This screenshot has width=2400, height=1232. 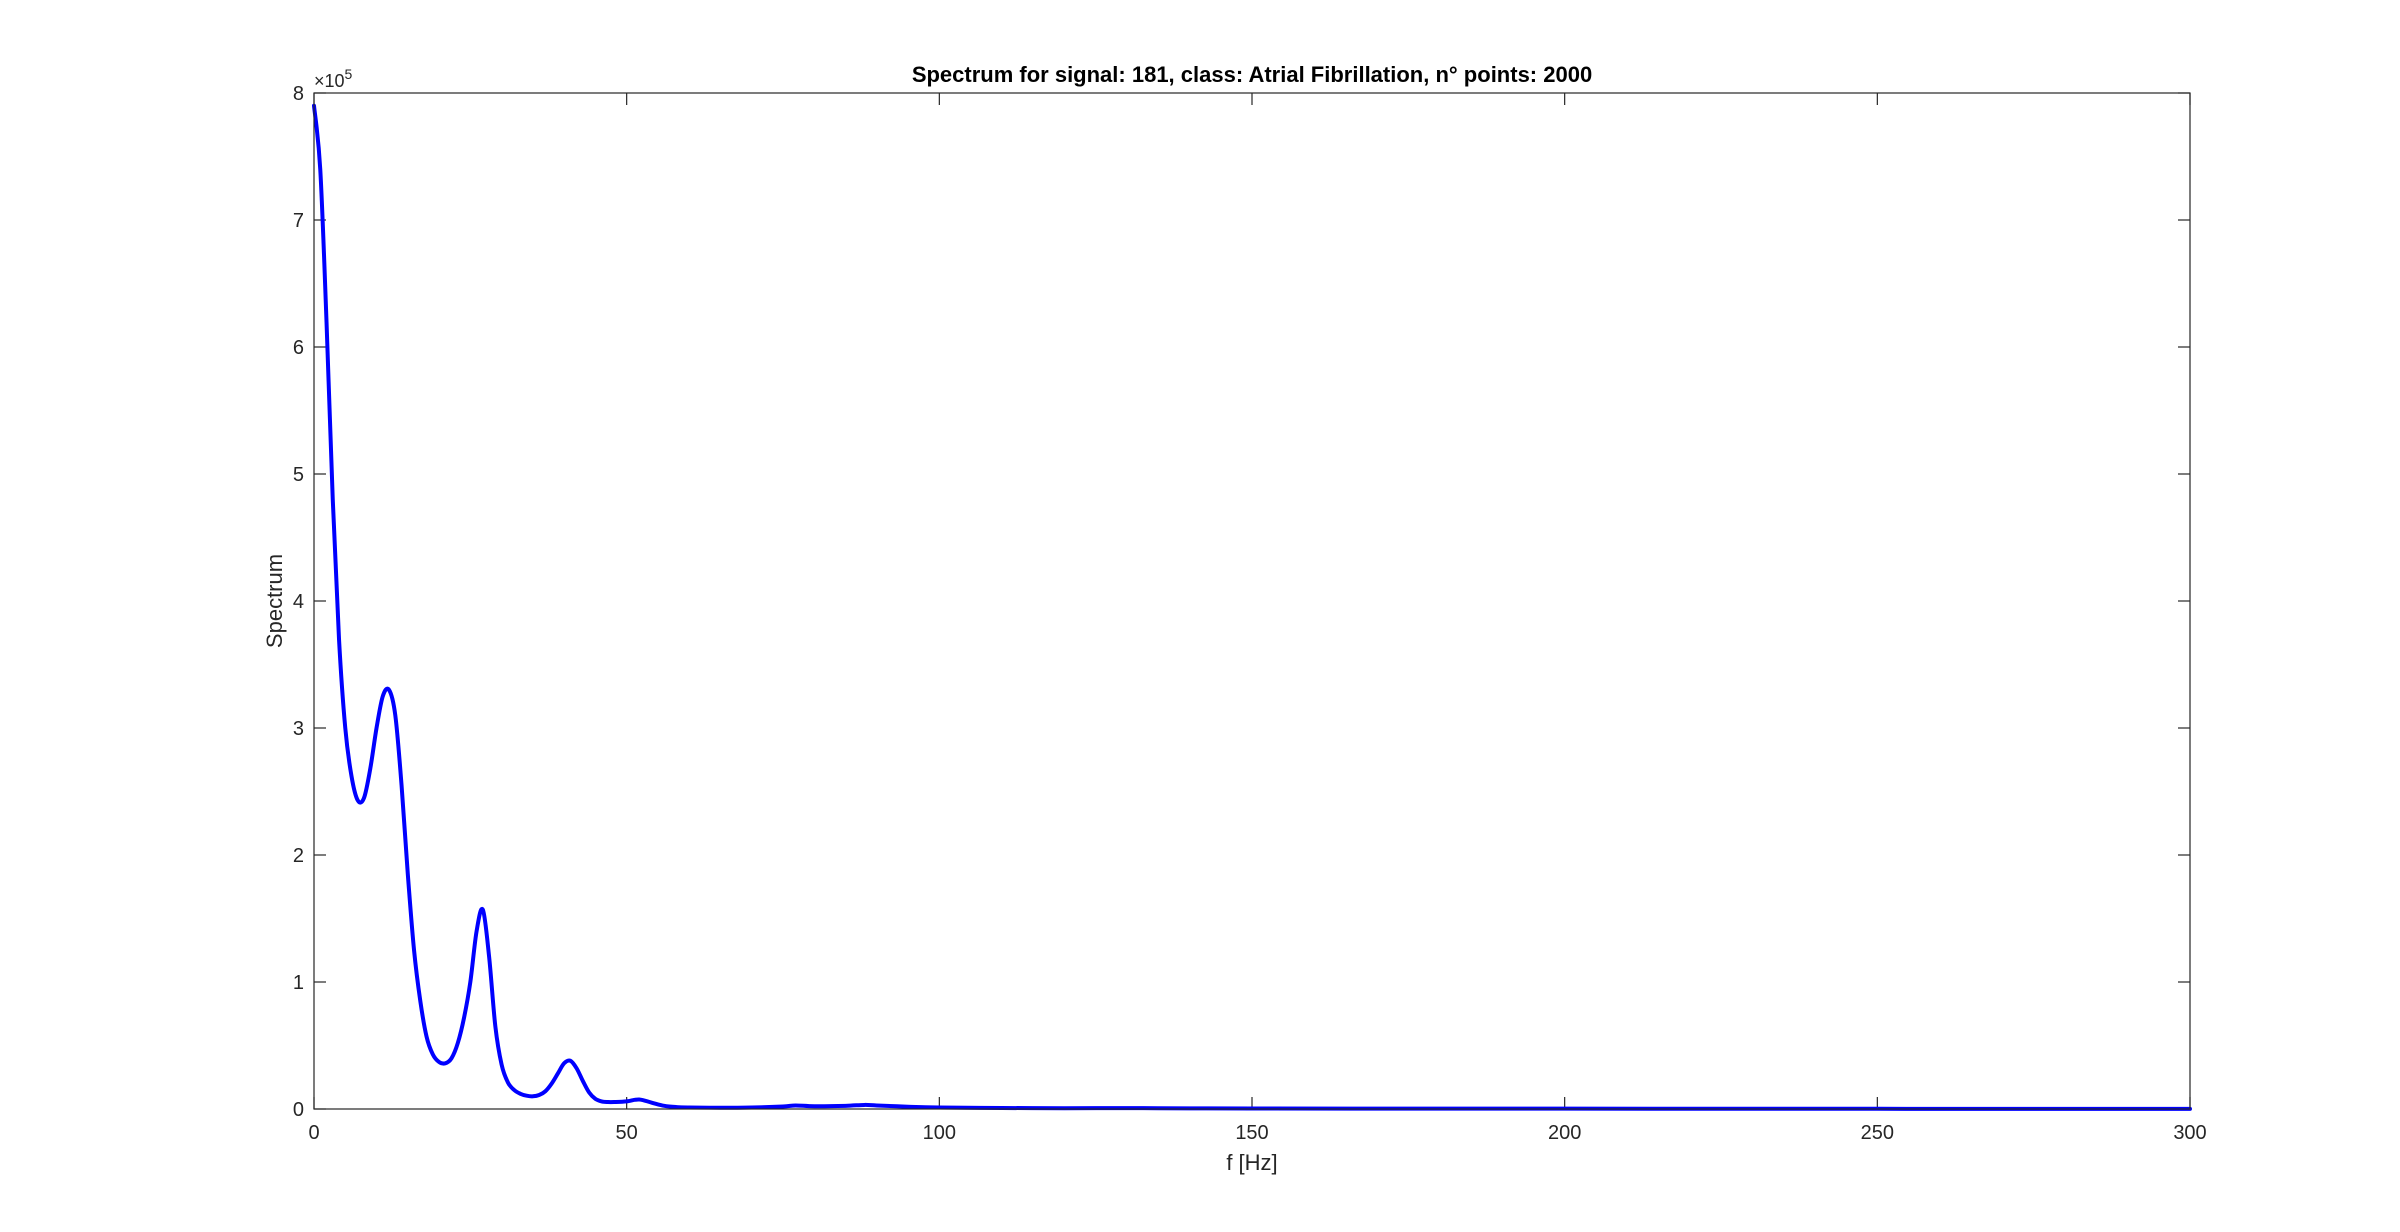 I want to click on y-tick-label: 2, so click(x=298, y=856).